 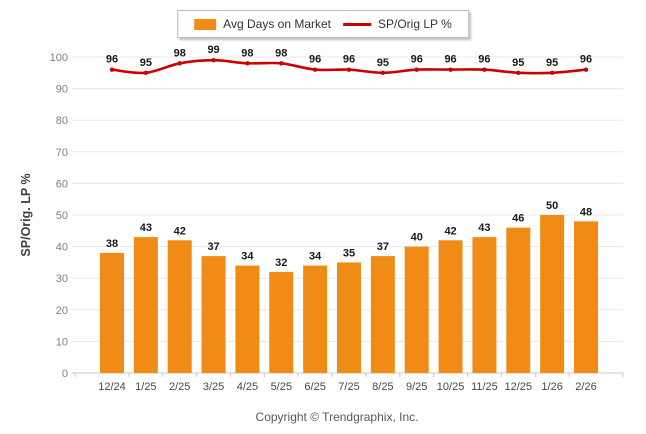 What do you see at coordinates (357, 24) in the screenshot?
I see `line-swatch-icon` at bounding box center [357, 24].